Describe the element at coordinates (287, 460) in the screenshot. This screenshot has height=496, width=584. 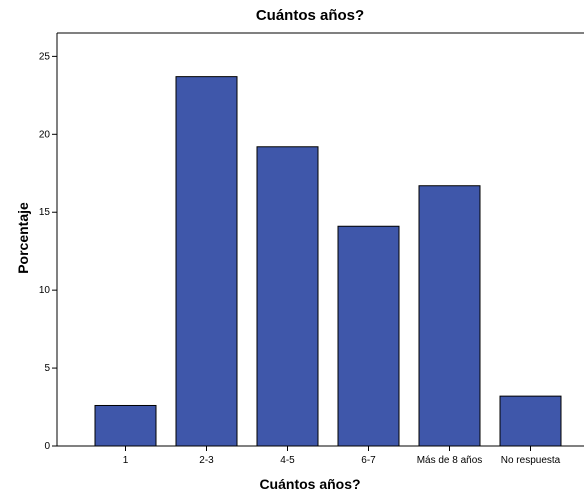
I see `x-tick-label-2: 4-5` at that location.